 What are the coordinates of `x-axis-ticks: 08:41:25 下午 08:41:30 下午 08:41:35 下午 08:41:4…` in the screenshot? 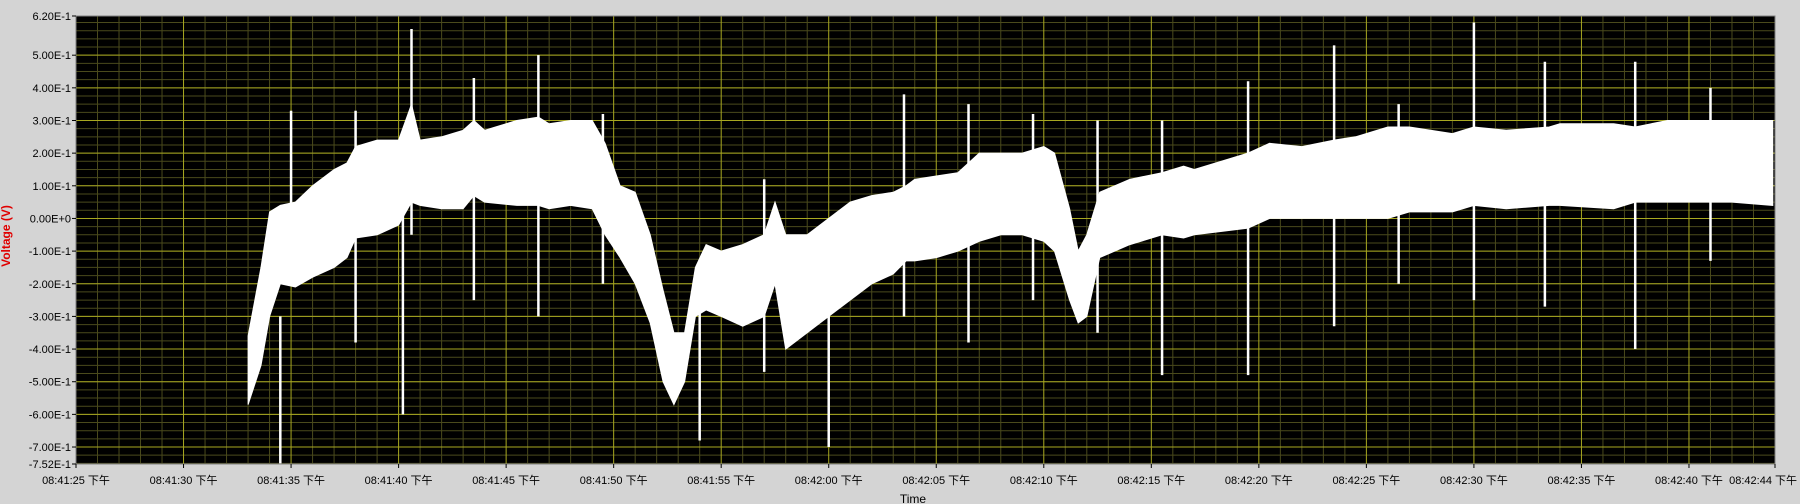 It's located at (919, 475).